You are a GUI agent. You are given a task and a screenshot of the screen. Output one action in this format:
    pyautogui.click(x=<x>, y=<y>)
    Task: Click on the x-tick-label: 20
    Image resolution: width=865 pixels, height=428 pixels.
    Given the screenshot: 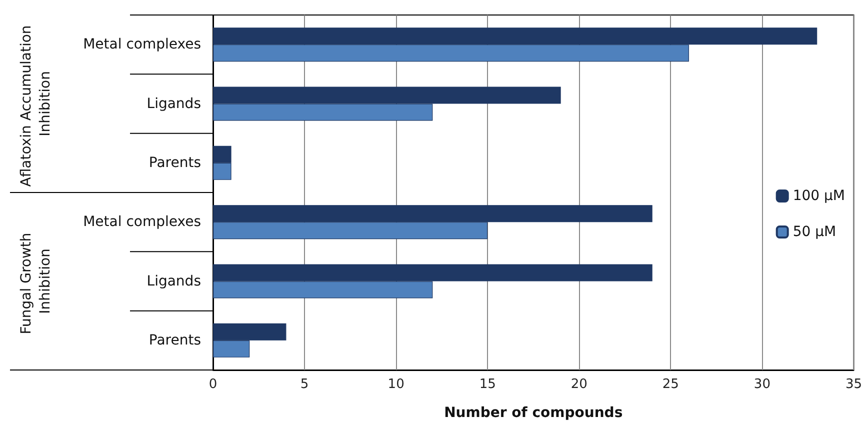 What is the action you would take?
    pyautogui.click(x=579, y=384)
    